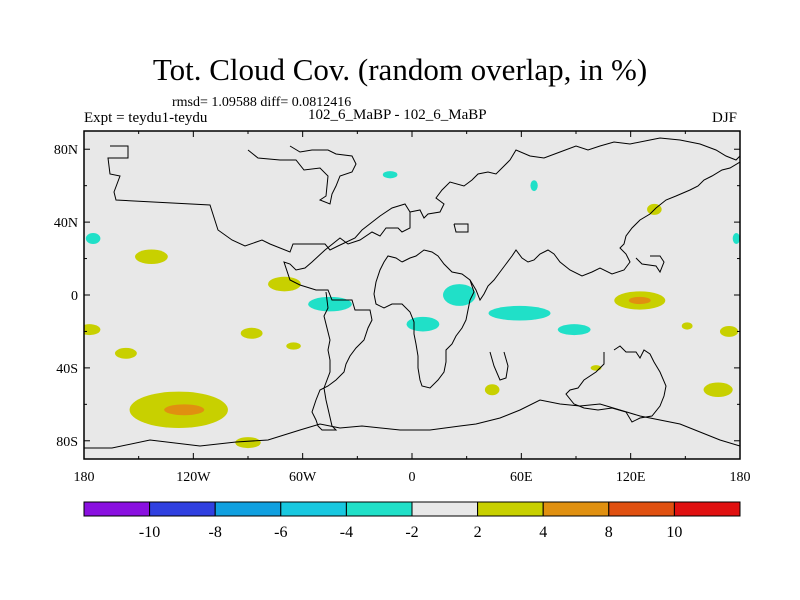  Describe the element at coordinates (411, 532) in the screenshot. I see `colorbar-label-4: -2` at that location.